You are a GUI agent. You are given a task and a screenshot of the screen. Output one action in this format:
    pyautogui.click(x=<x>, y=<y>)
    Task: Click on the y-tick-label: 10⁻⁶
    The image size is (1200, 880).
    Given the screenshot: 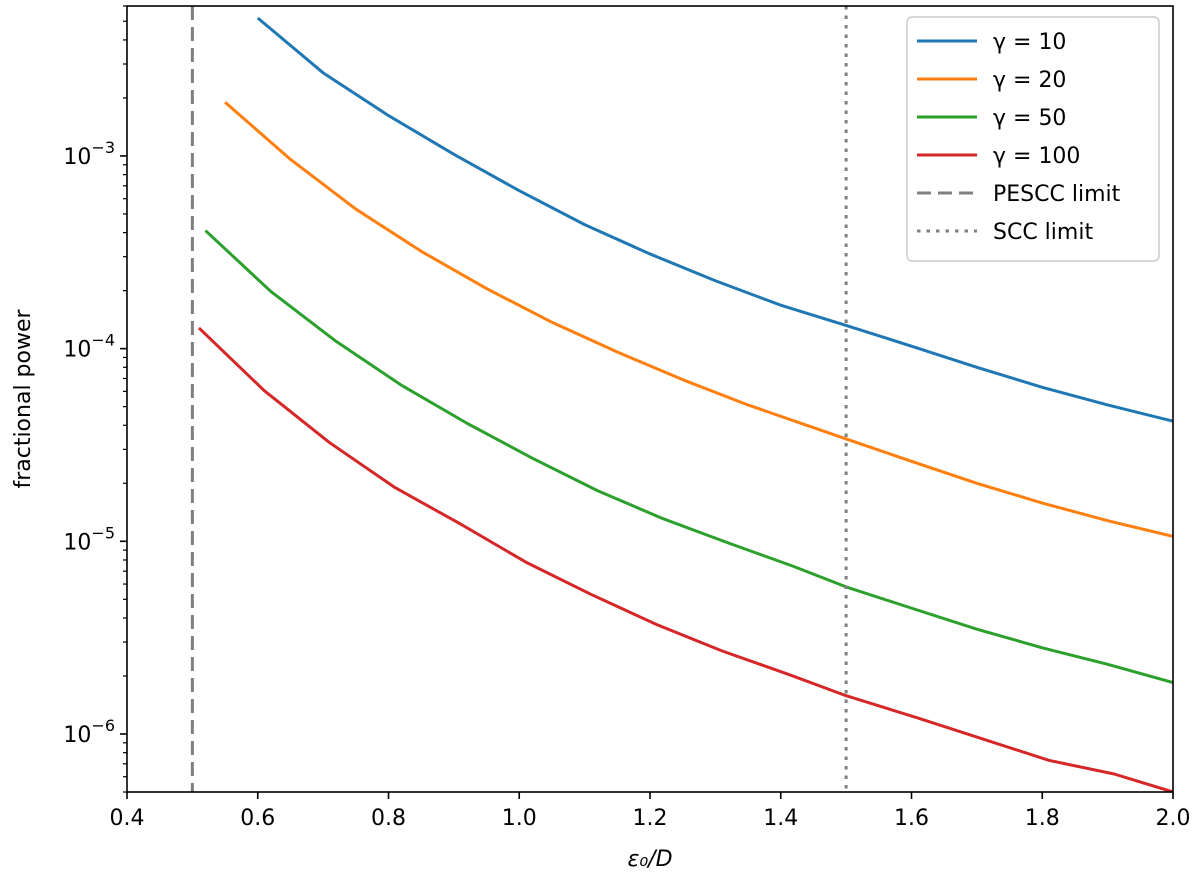 What is the action you would take?
    pyautogui.click(x=89, y=732)
    